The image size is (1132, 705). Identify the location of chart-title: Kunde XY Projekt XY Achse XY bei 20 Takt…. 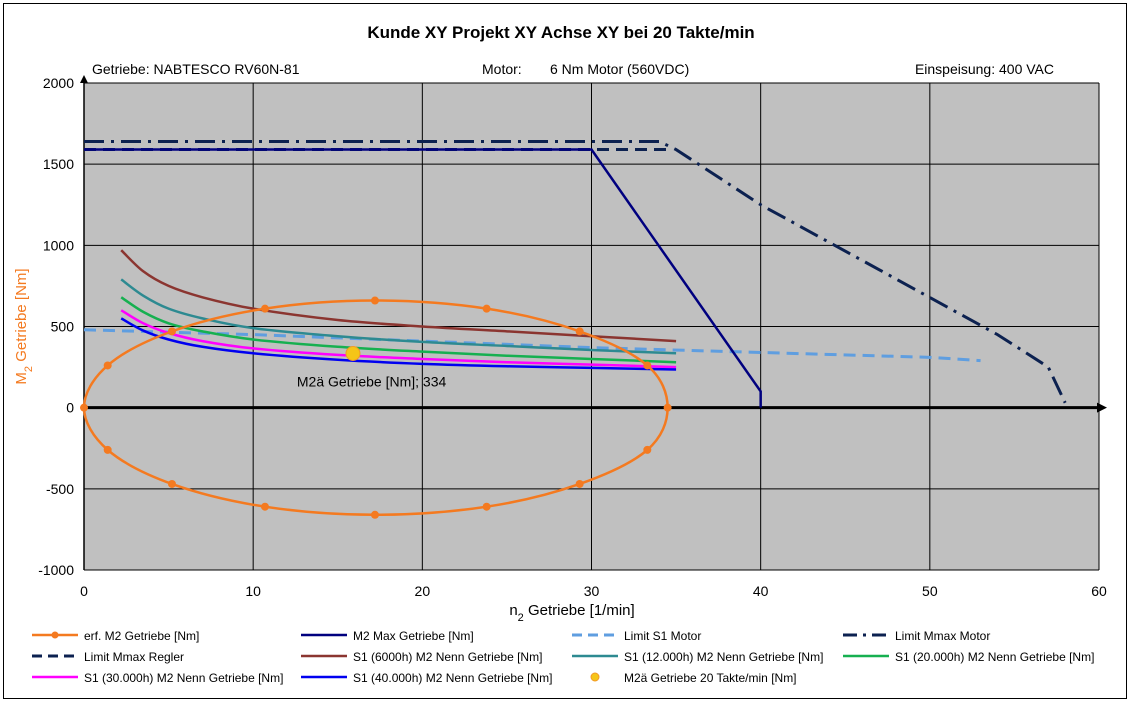
(560, 32).